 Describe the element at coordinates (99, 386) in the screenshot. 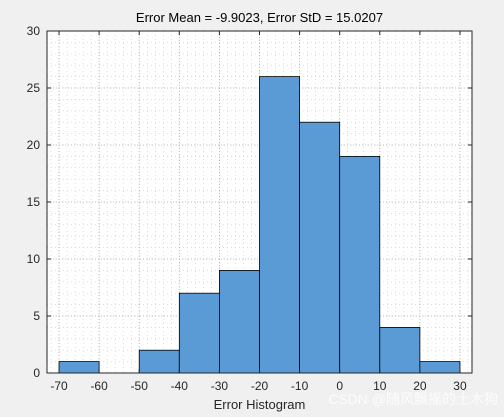

I see `x-tick-label: -60` at that location.